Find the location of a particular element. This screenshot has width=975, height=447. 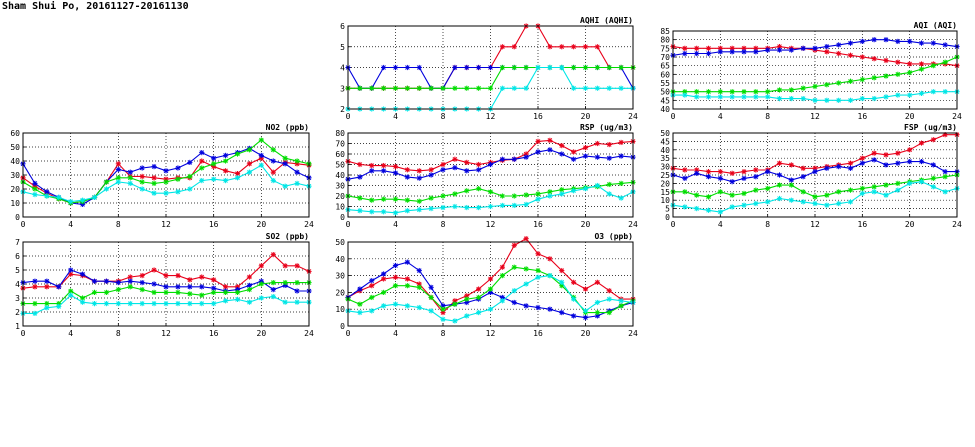

y-tick-label: 30 is located at coordinates (15, 175).